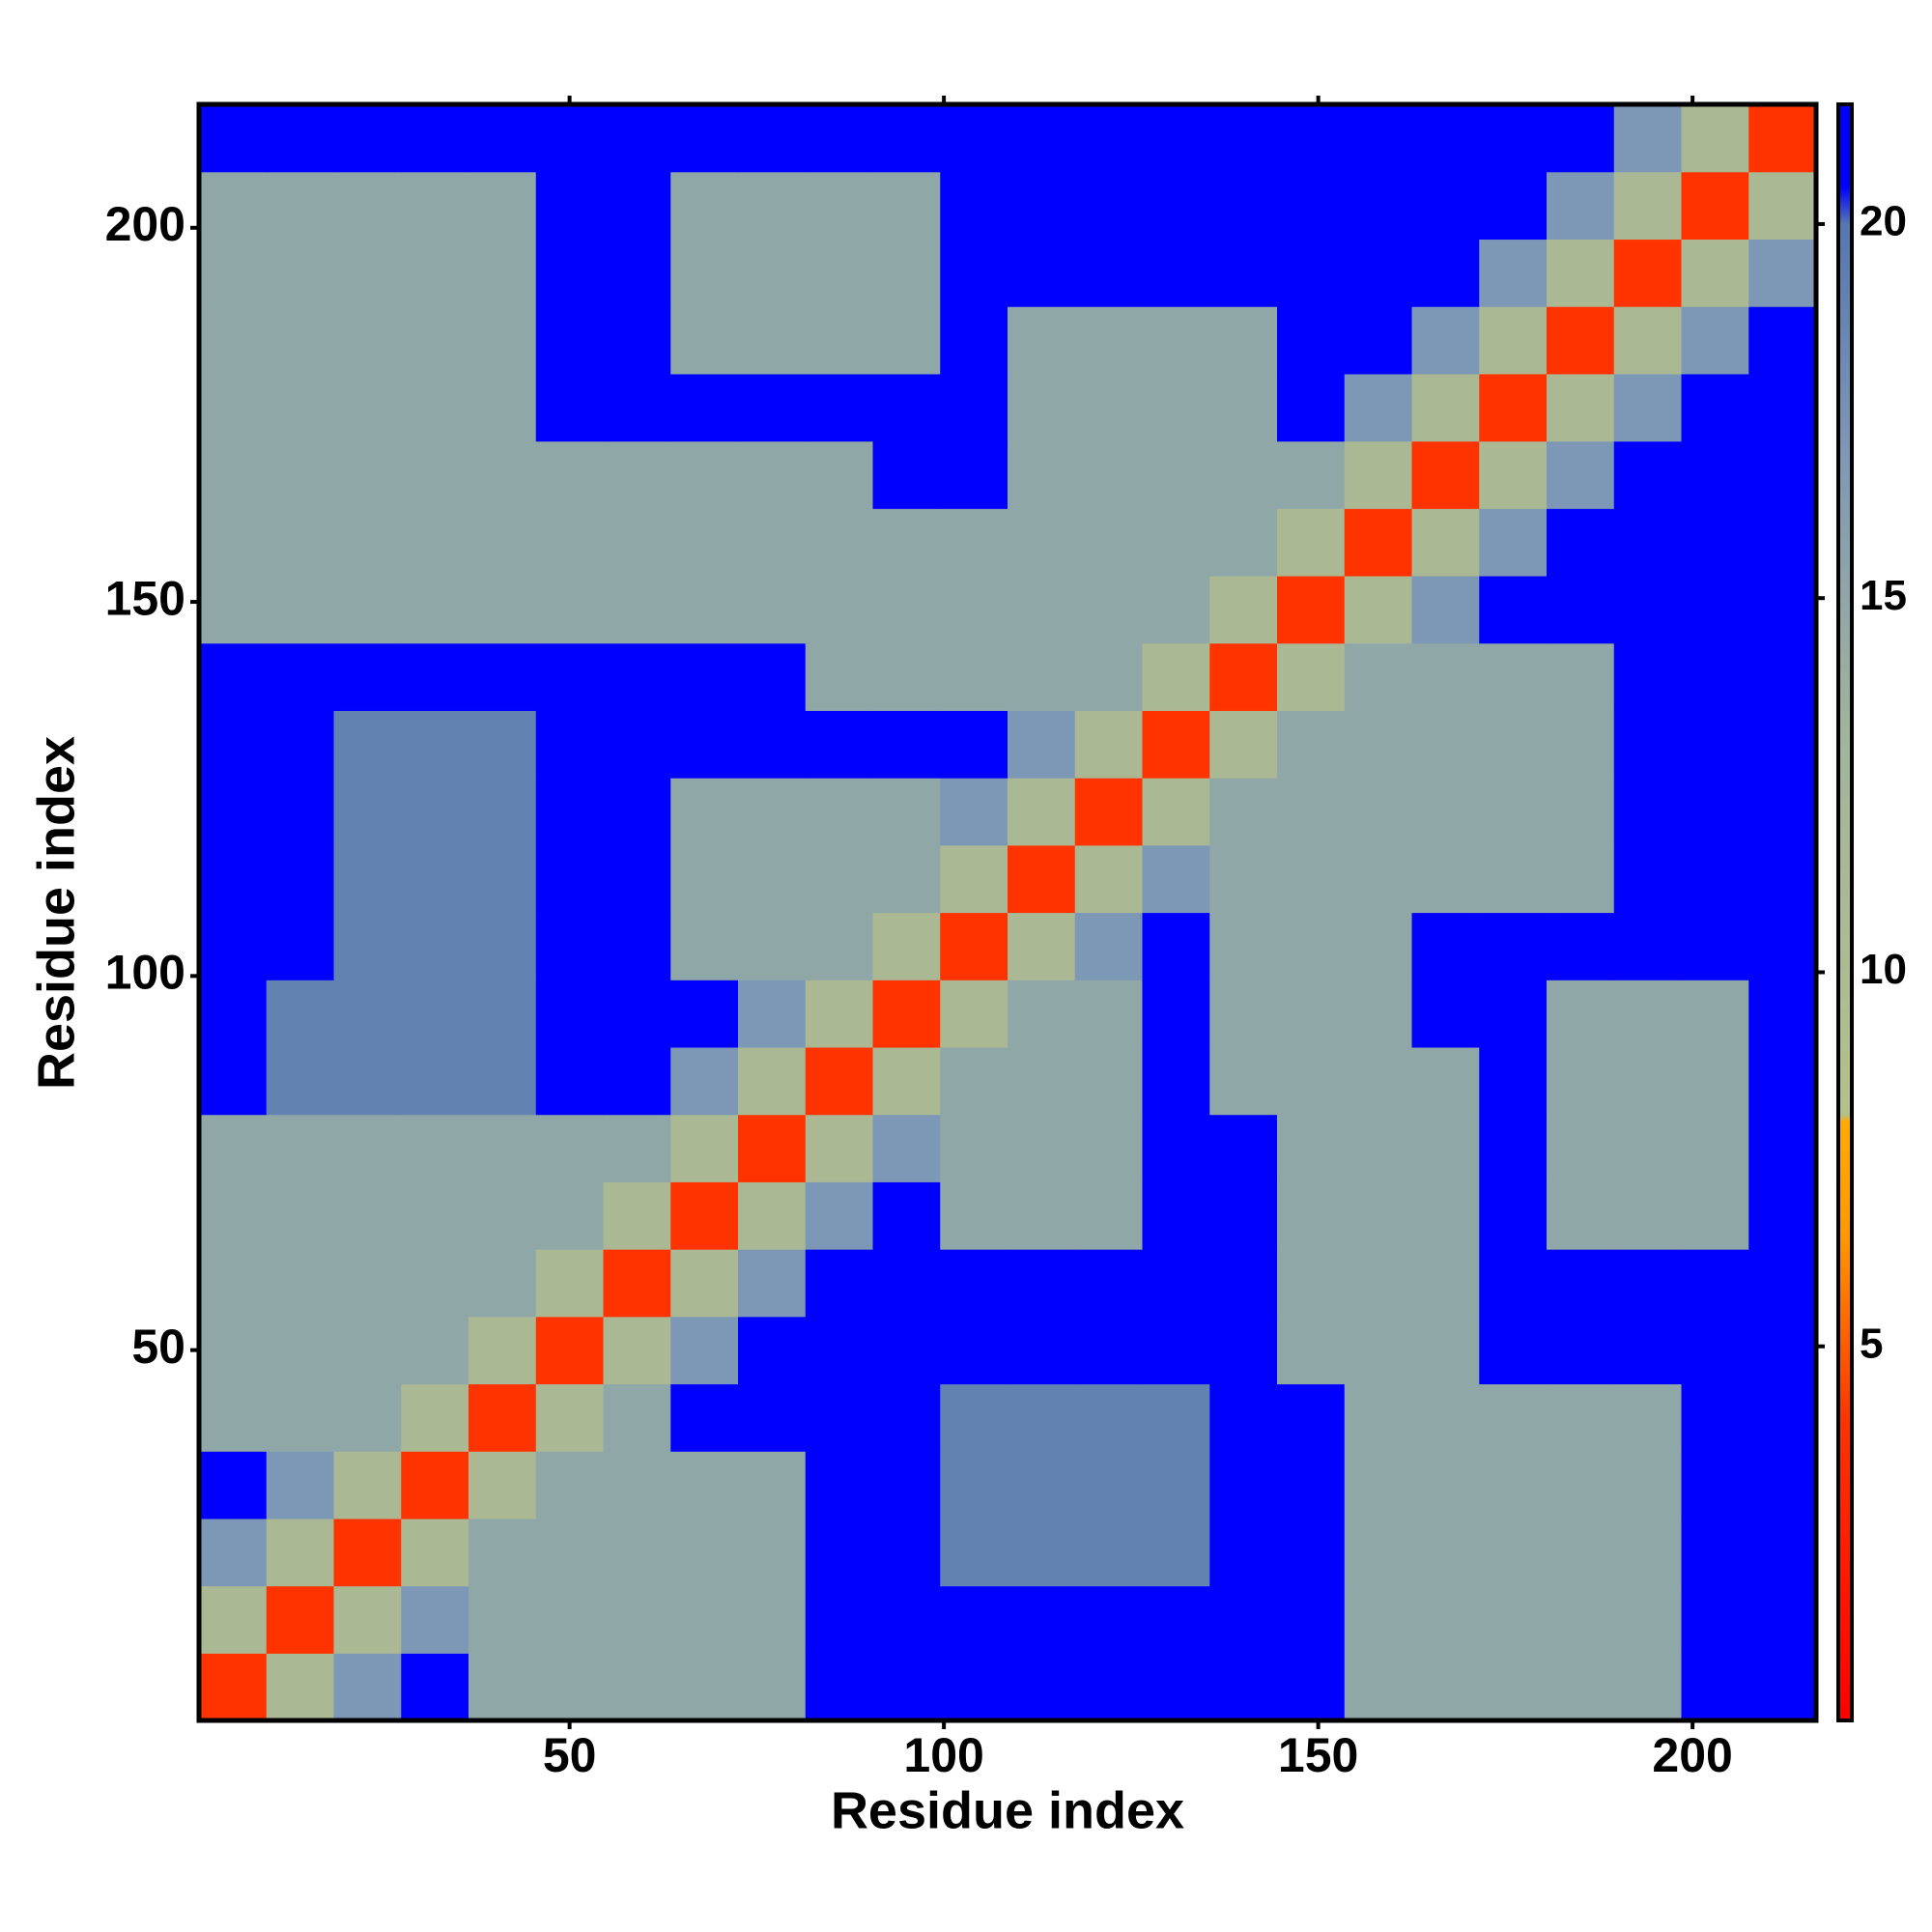 The width and height of the screenshot is (1932, 1932). Describe the element at coordinates (1008, 1810) in the screenshot. I see `x-axis-title: Residue index` at that location.